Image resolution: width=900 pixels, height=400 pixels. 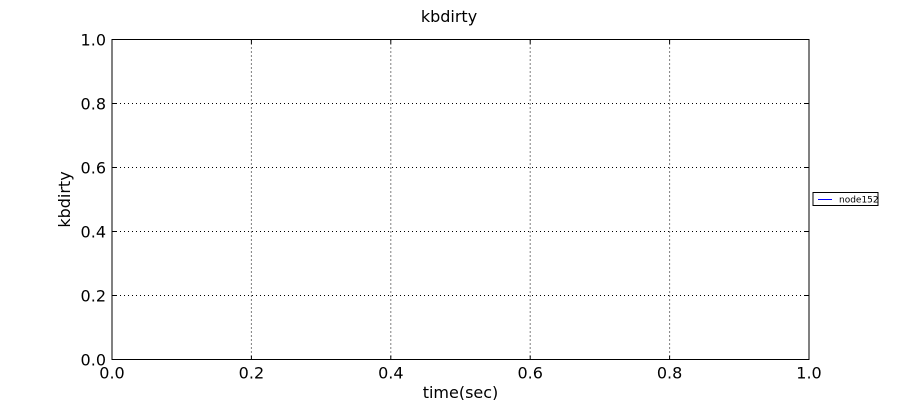 I want to click on x-axis-label: time(sec), so click(x=461, y=391).